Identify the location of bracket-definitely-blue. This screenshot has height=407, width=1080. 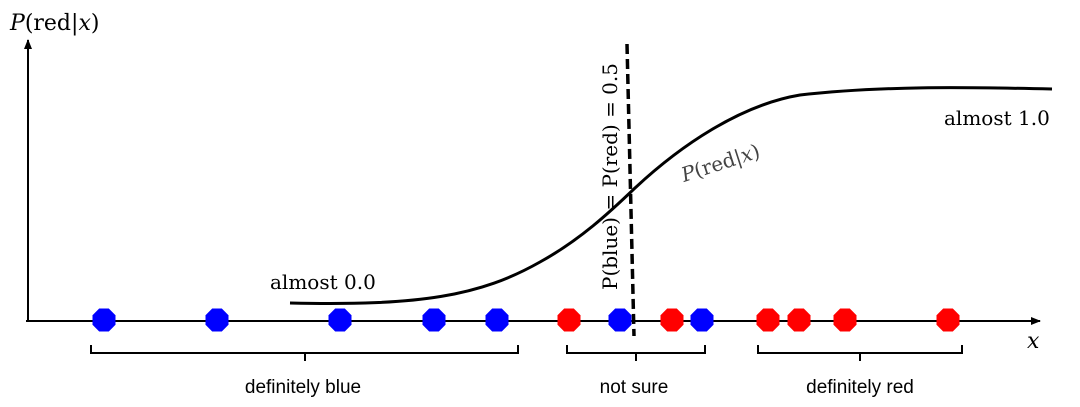
(304, 353).